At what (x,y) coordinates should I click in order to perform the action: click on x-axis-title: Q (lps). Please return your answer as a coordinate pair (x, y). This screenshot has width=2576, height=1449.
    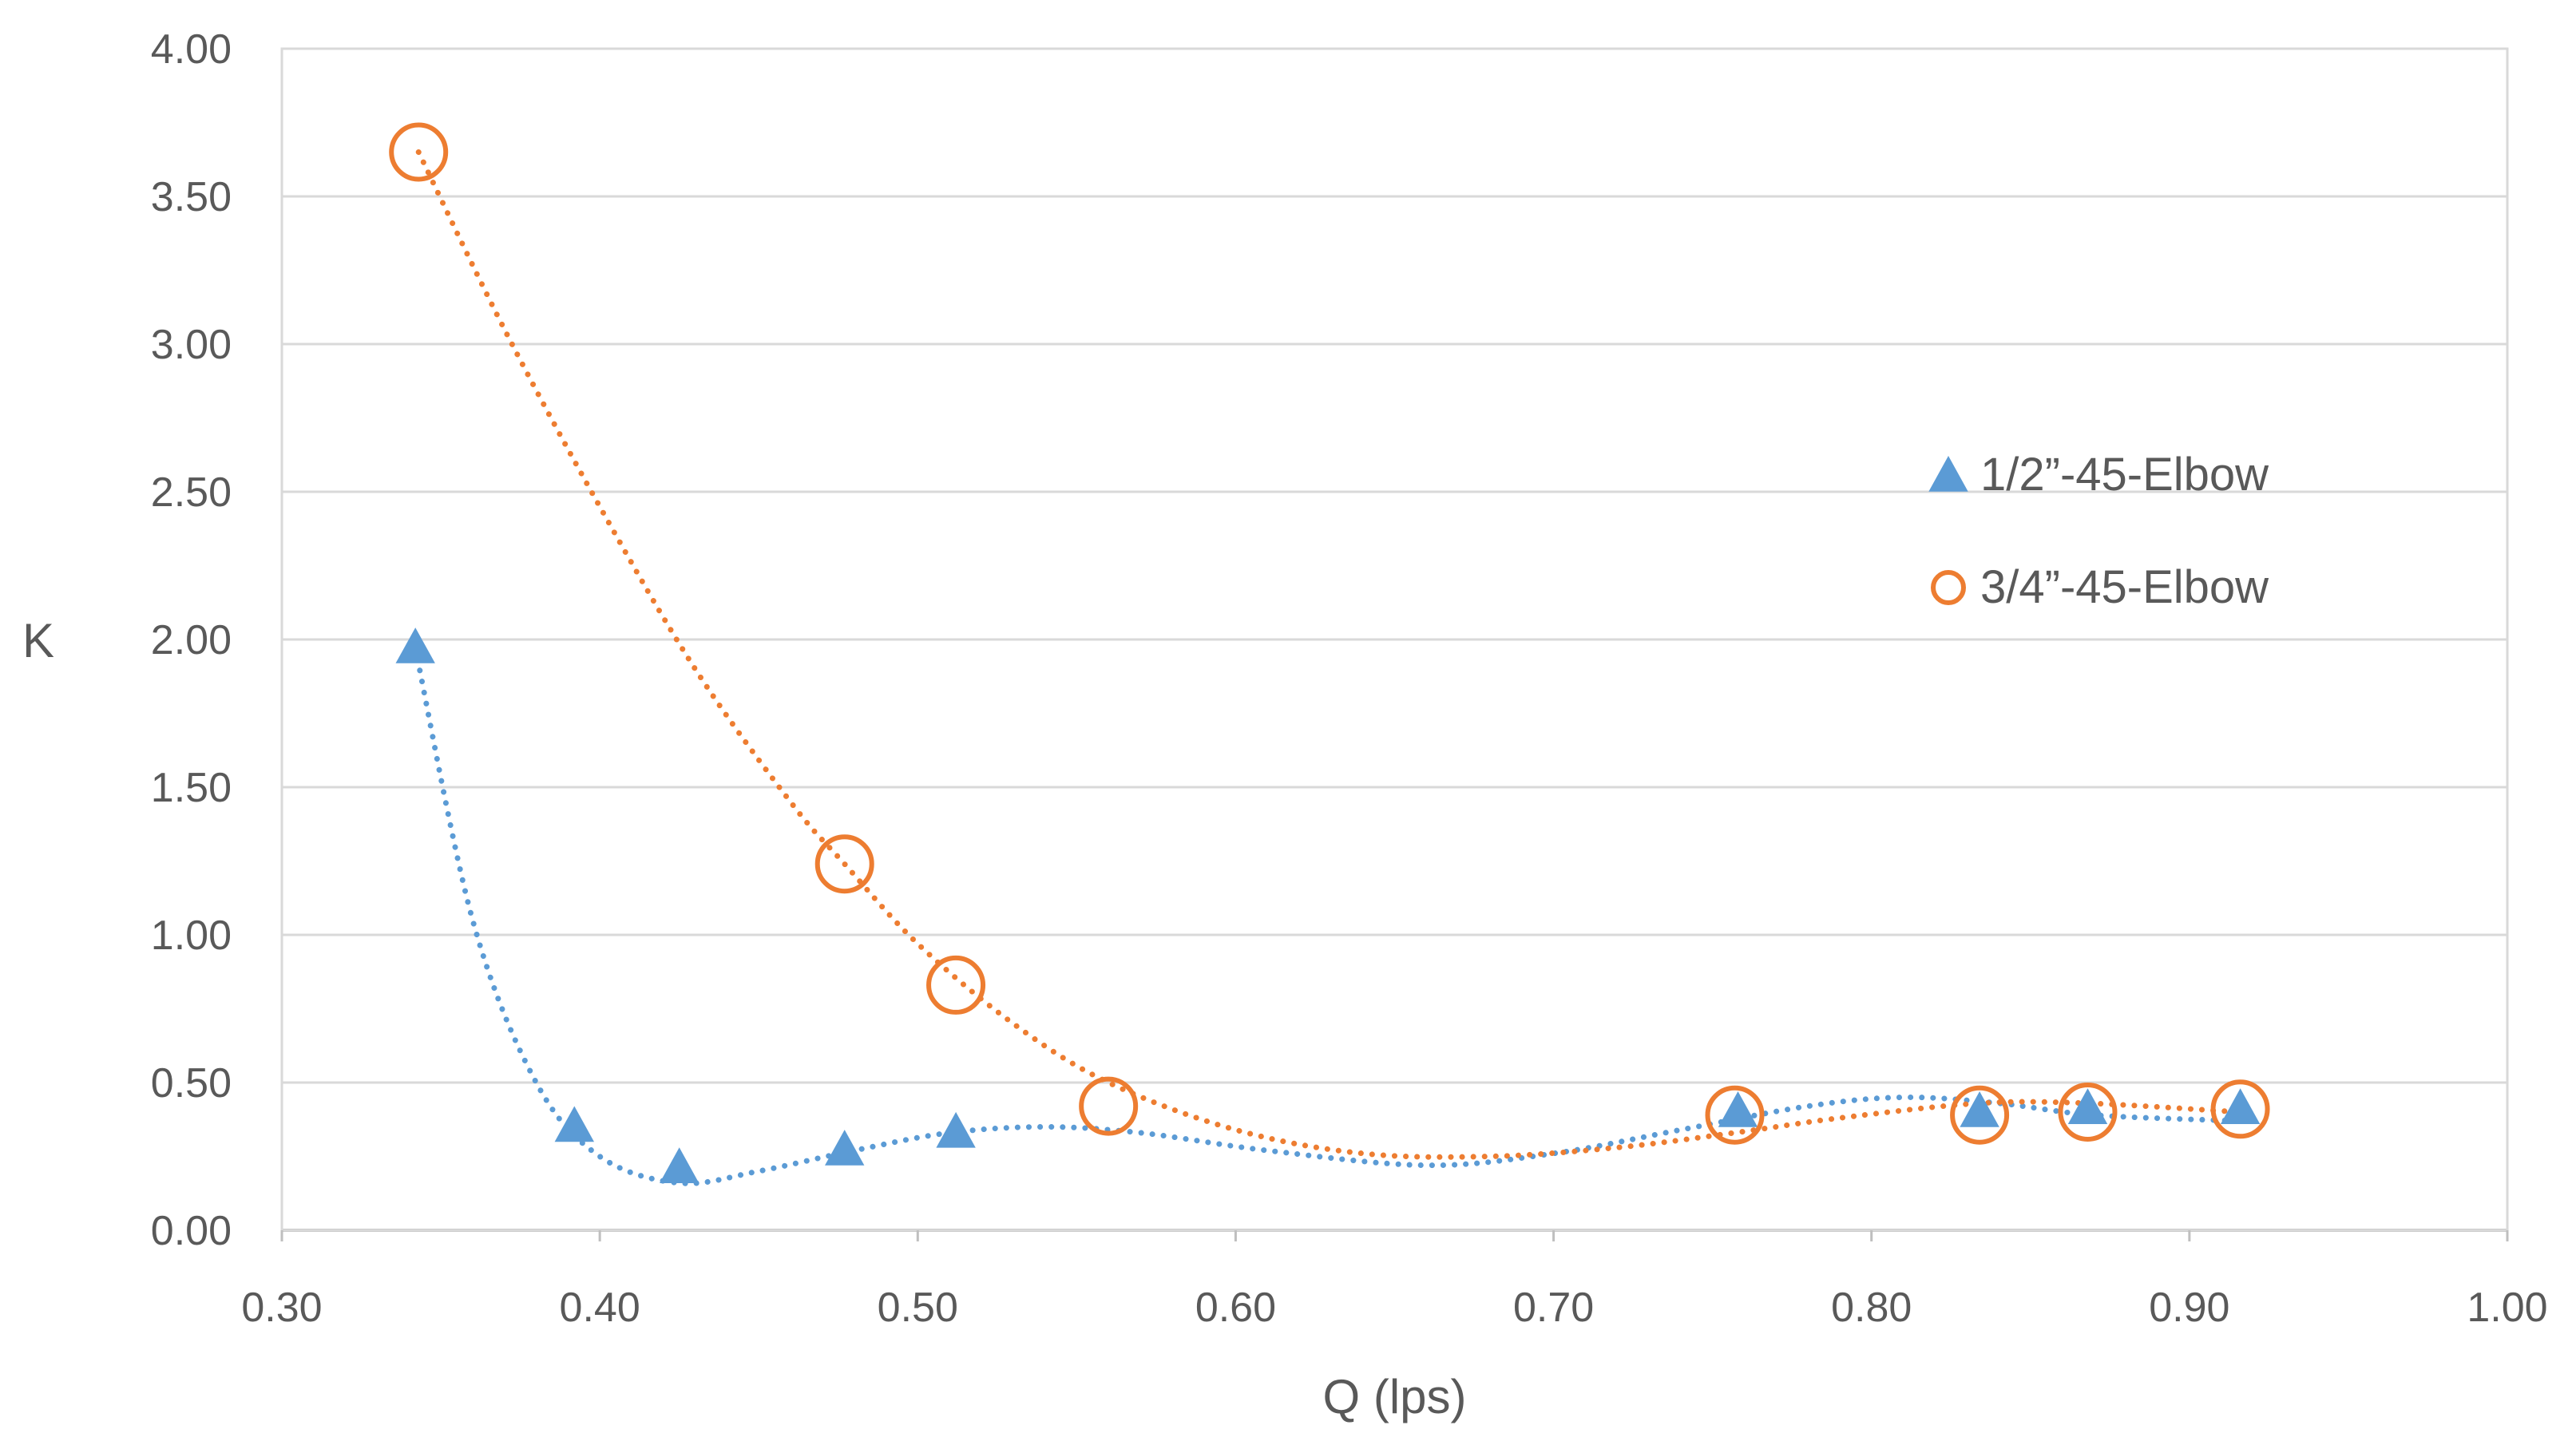
    Looking at the image, I should click on (1395, 1396).